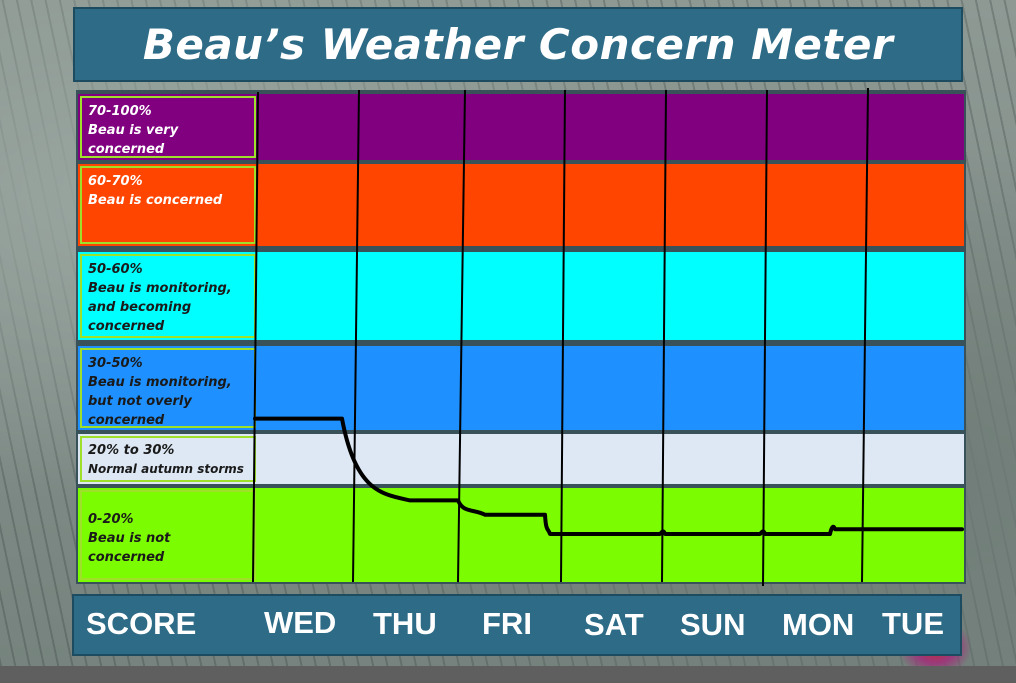 This screenshot has height=683, width=1016. I want to click on band-range: 30-50%, so click(115, 363).